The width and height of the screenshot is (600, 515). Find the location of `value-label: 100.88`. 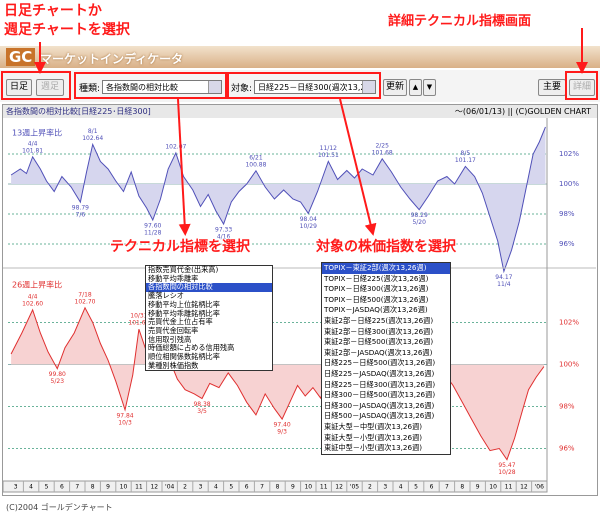

value-label: 100.88 is located at coordinates (255, 164).